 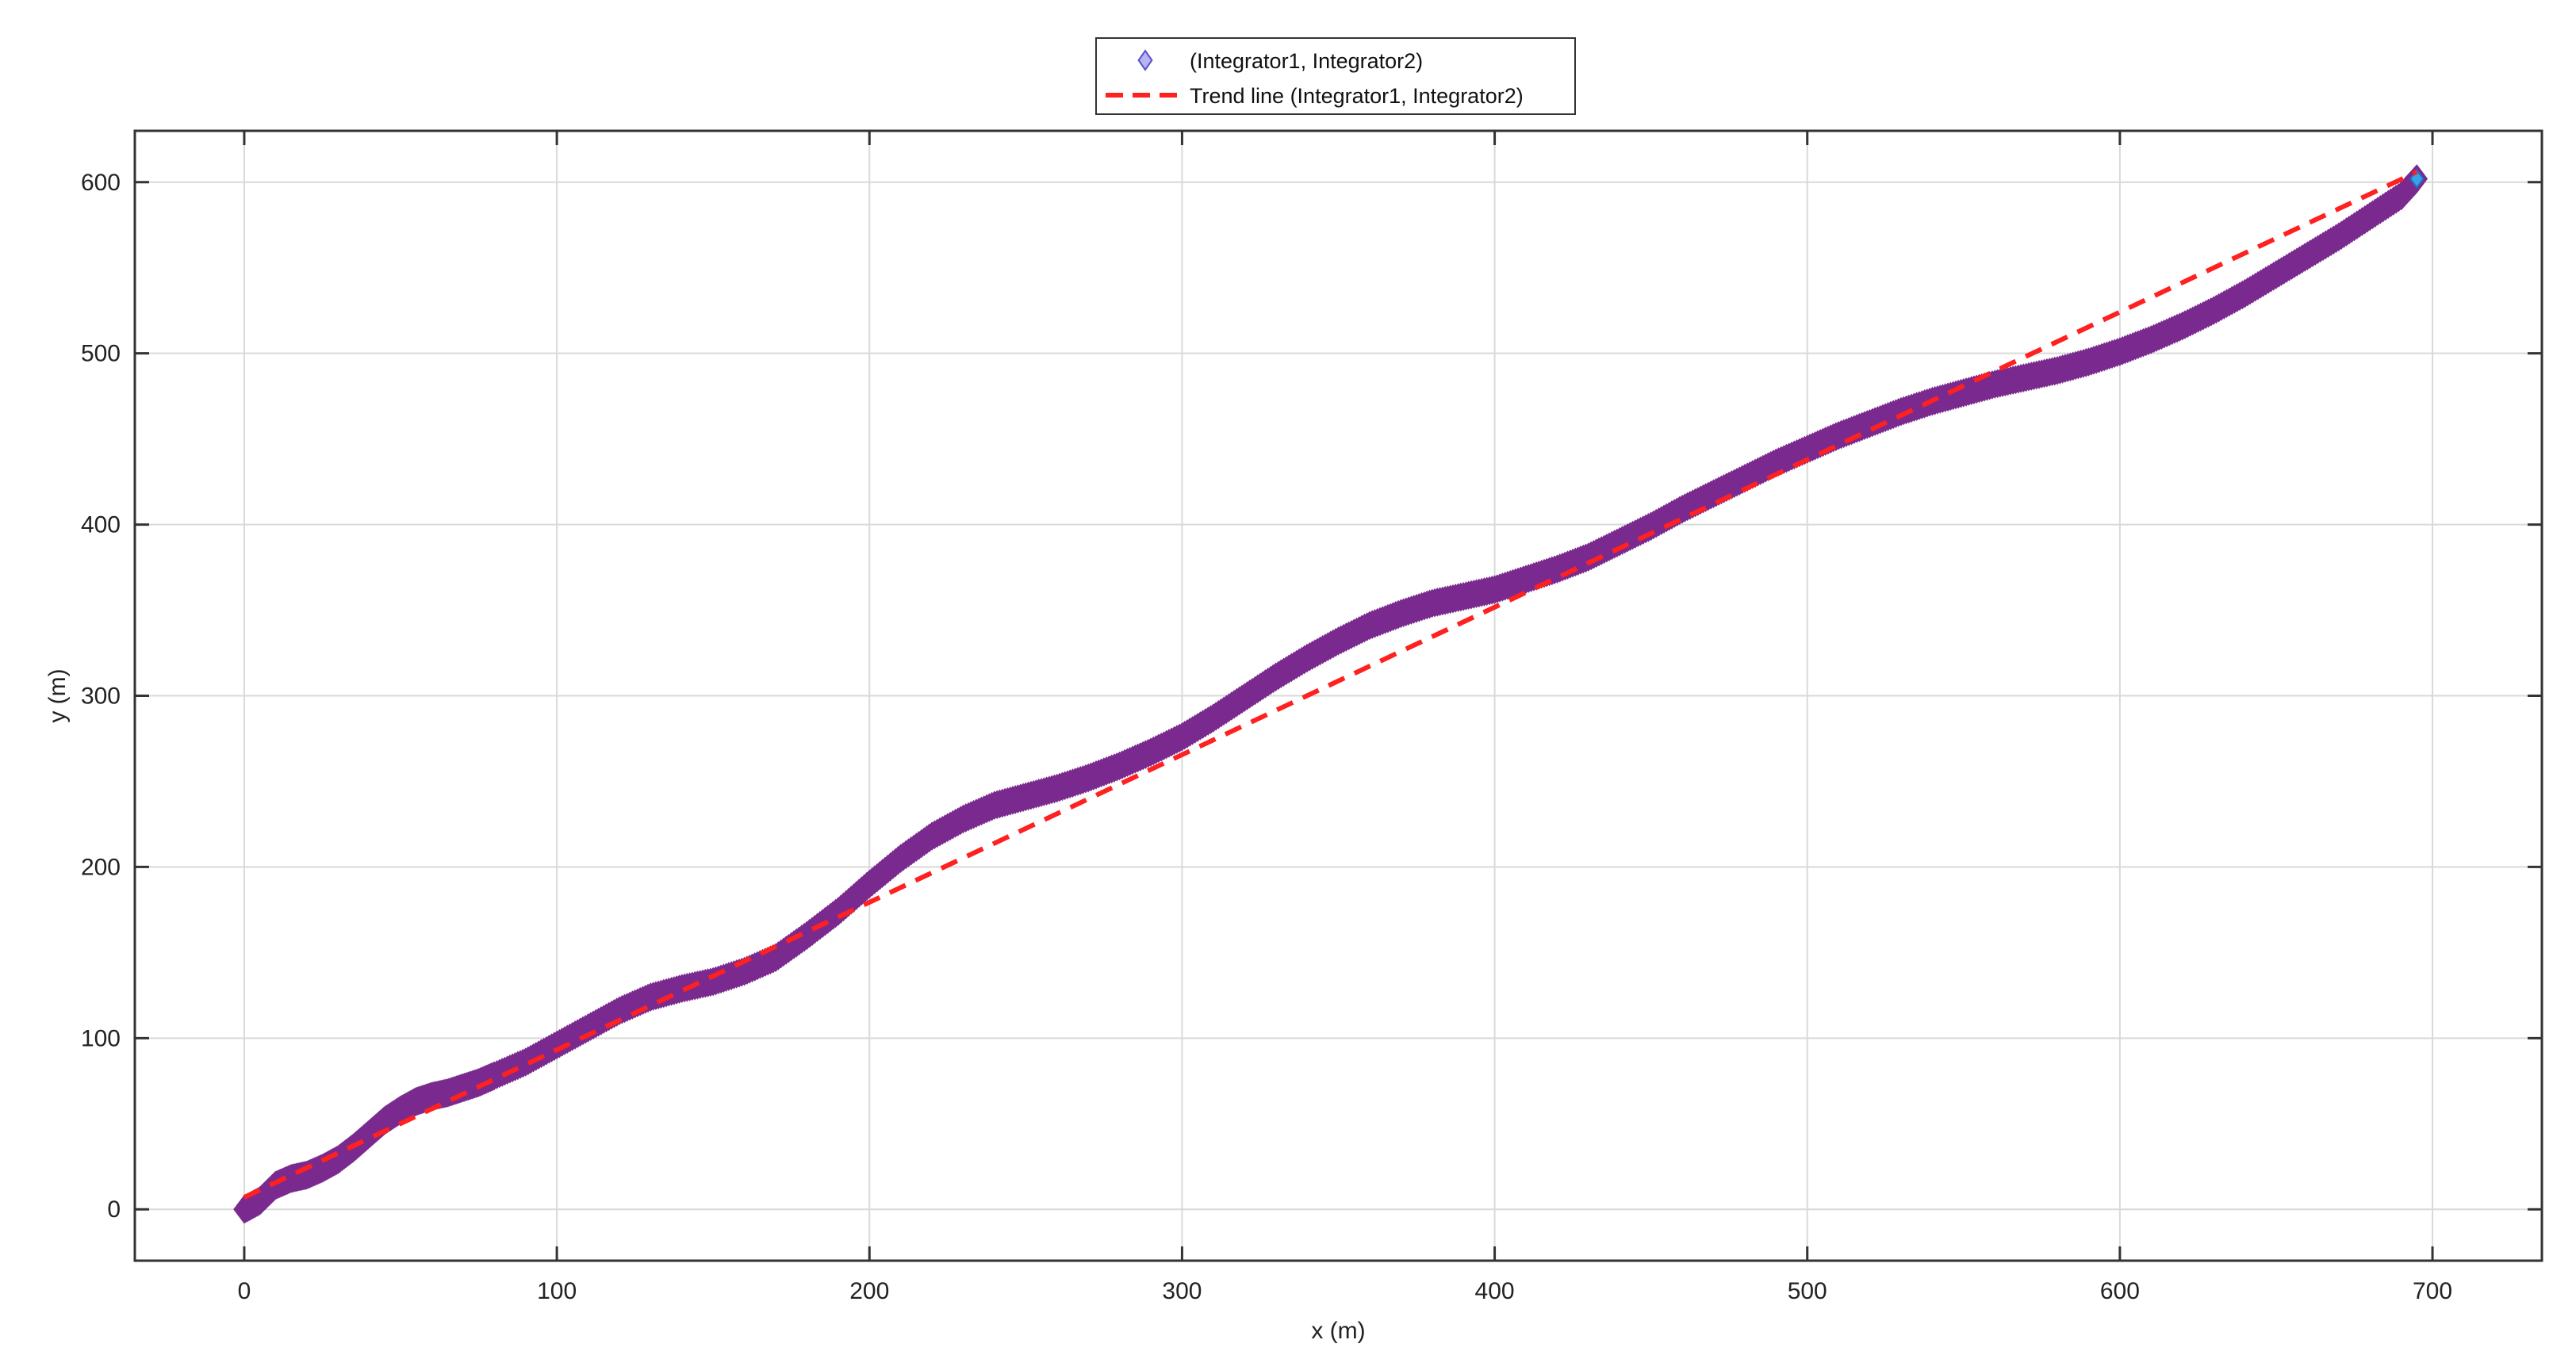 I want to click on y-tick-label: 0, so click(x=114, y=1209).